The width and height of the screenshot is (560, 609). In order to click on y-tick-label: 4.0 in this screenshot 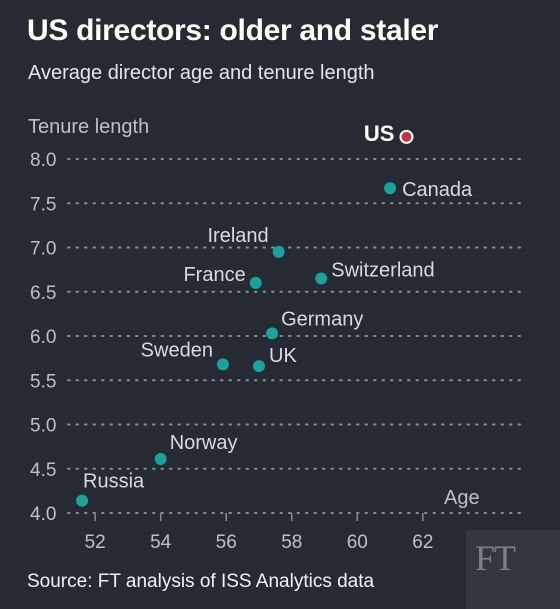, I will do `click(43, 514)`.